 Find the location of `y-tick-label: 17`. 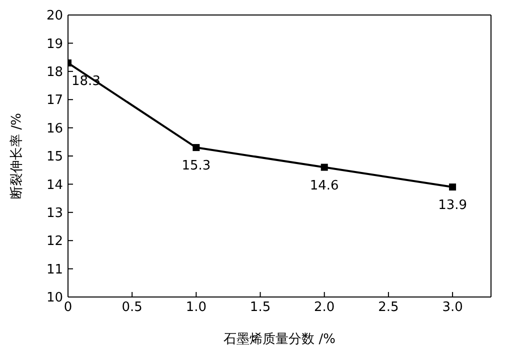

y-tick-label: 17 is located at coordinates (54, 100).